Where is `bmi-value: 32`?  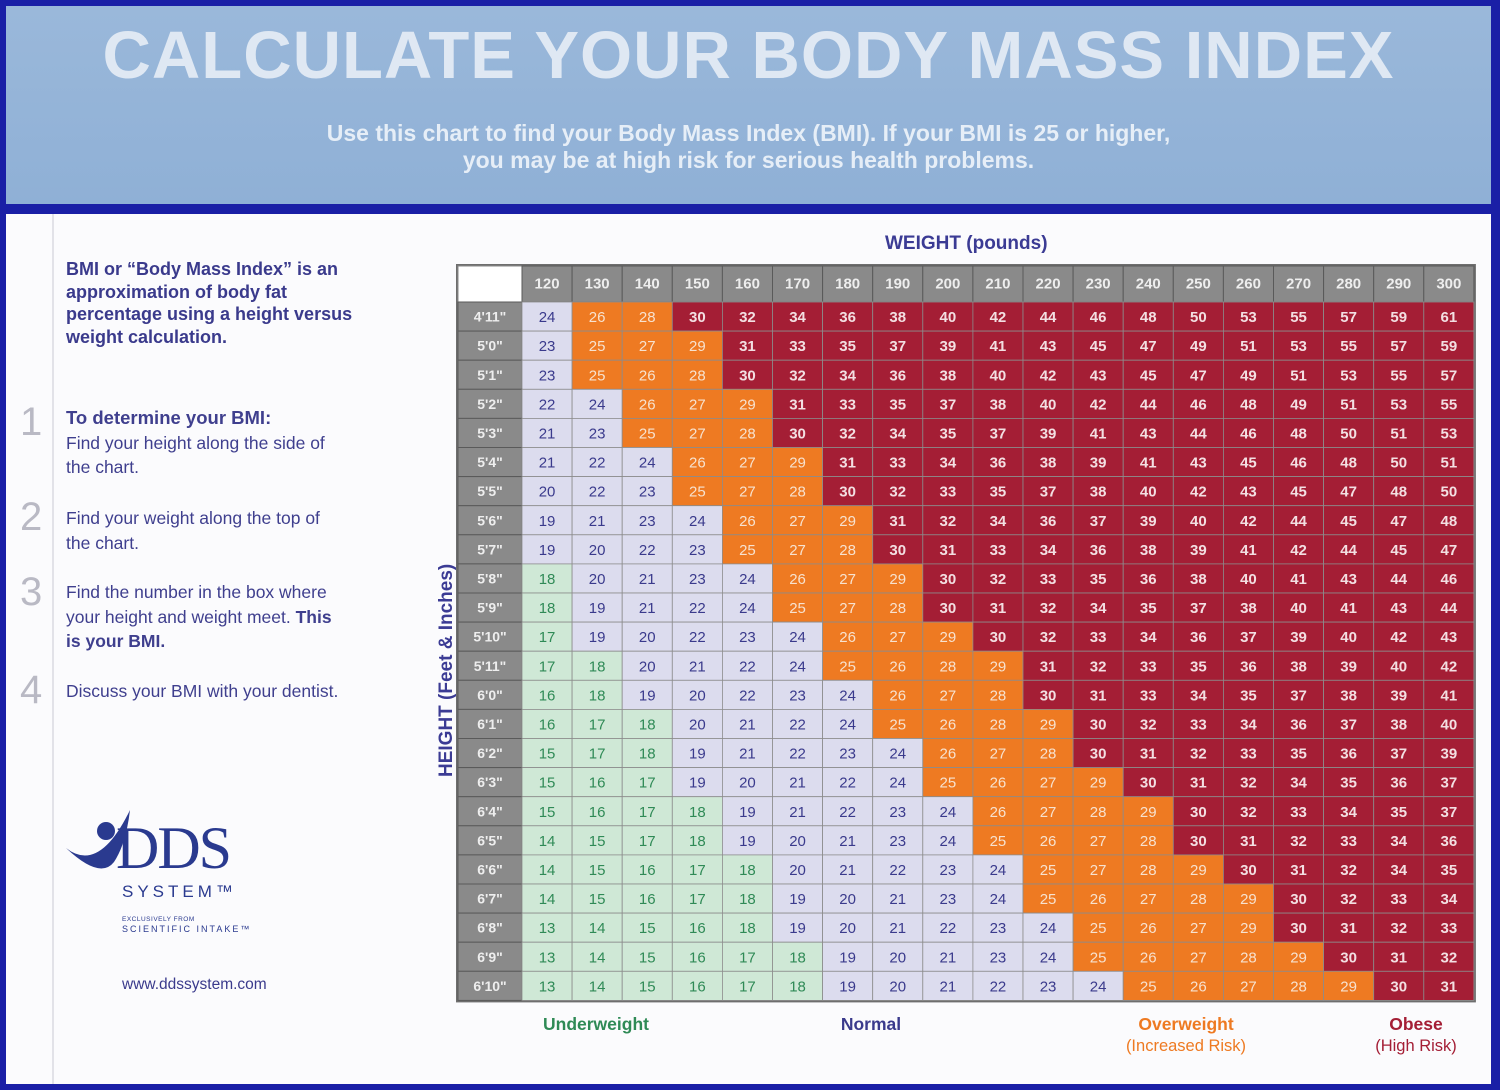 bmi-value: 32 is located at coordinates (1048, 608).